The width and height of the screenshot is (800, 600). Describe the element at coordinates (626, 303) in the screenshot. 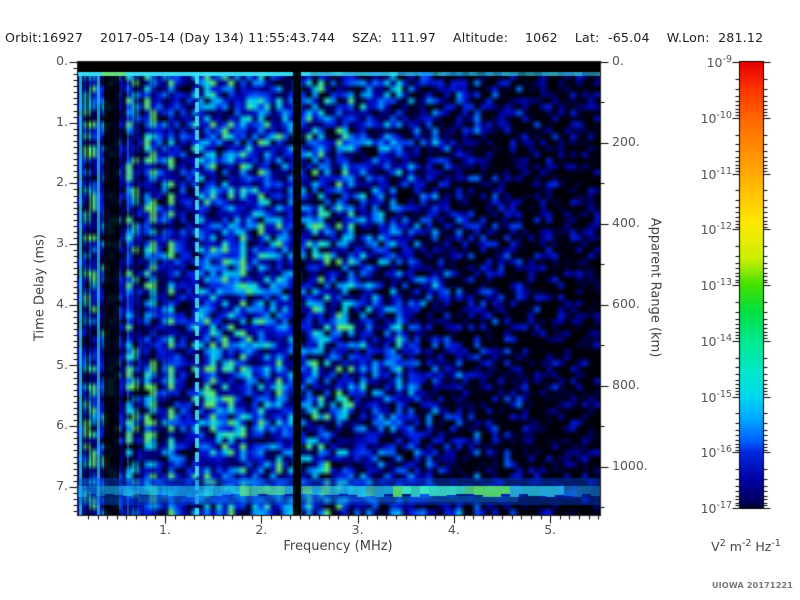

I see `y2-tick-label: 600.` at that location.